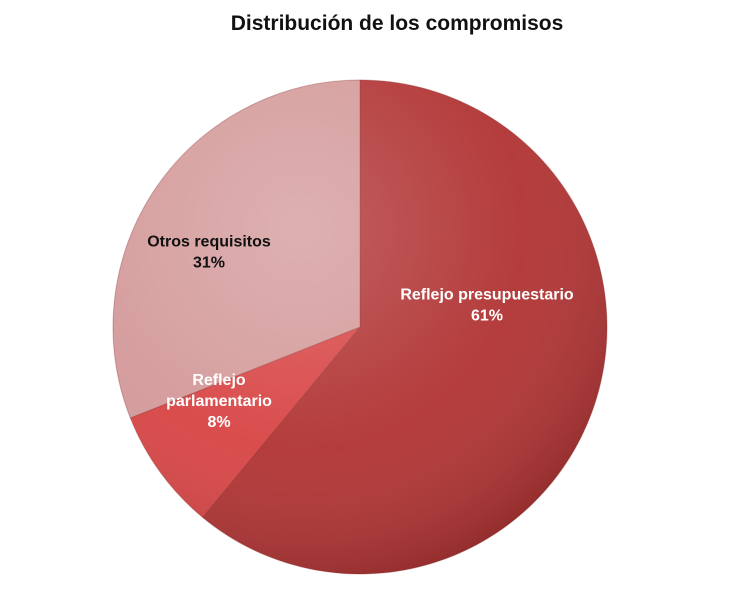 The image size is (750, 595). What do you see at coordinates (209, 253) in the screenshot?
I see `pie-slice-label-3: Otros requisitos 31%` at bounding box center [209, 253].